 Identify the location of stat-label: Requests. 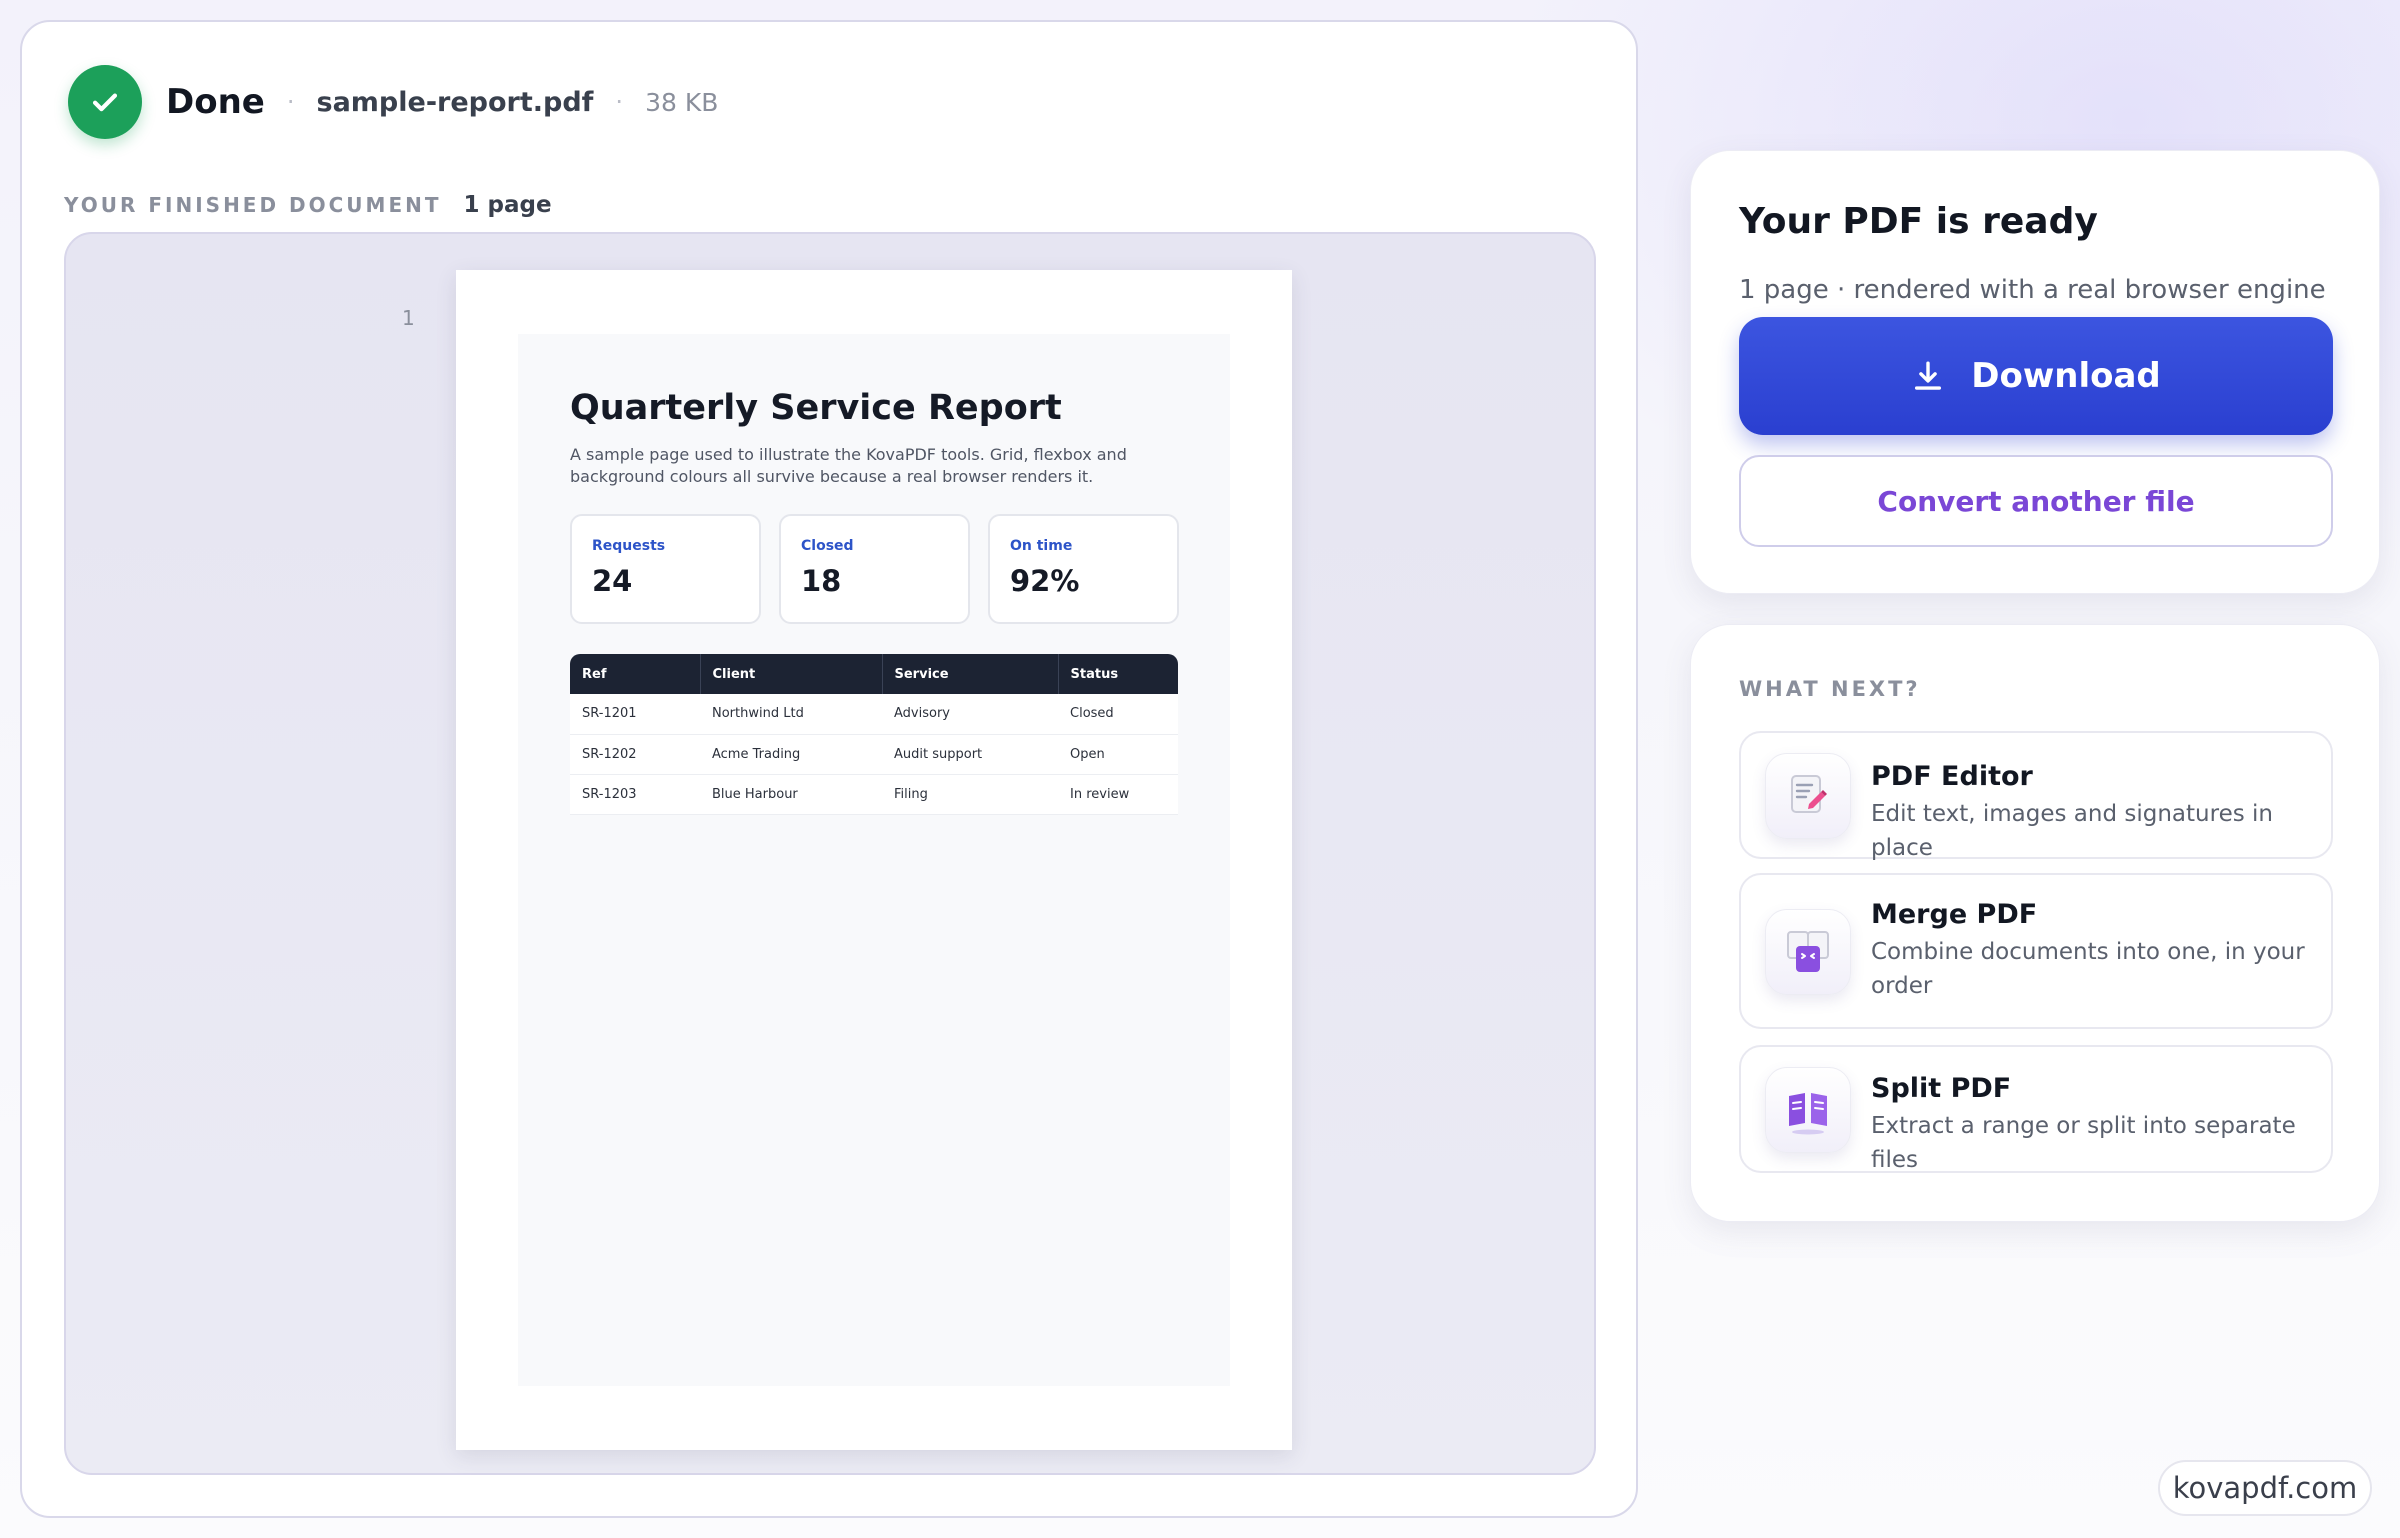
(629, 546).